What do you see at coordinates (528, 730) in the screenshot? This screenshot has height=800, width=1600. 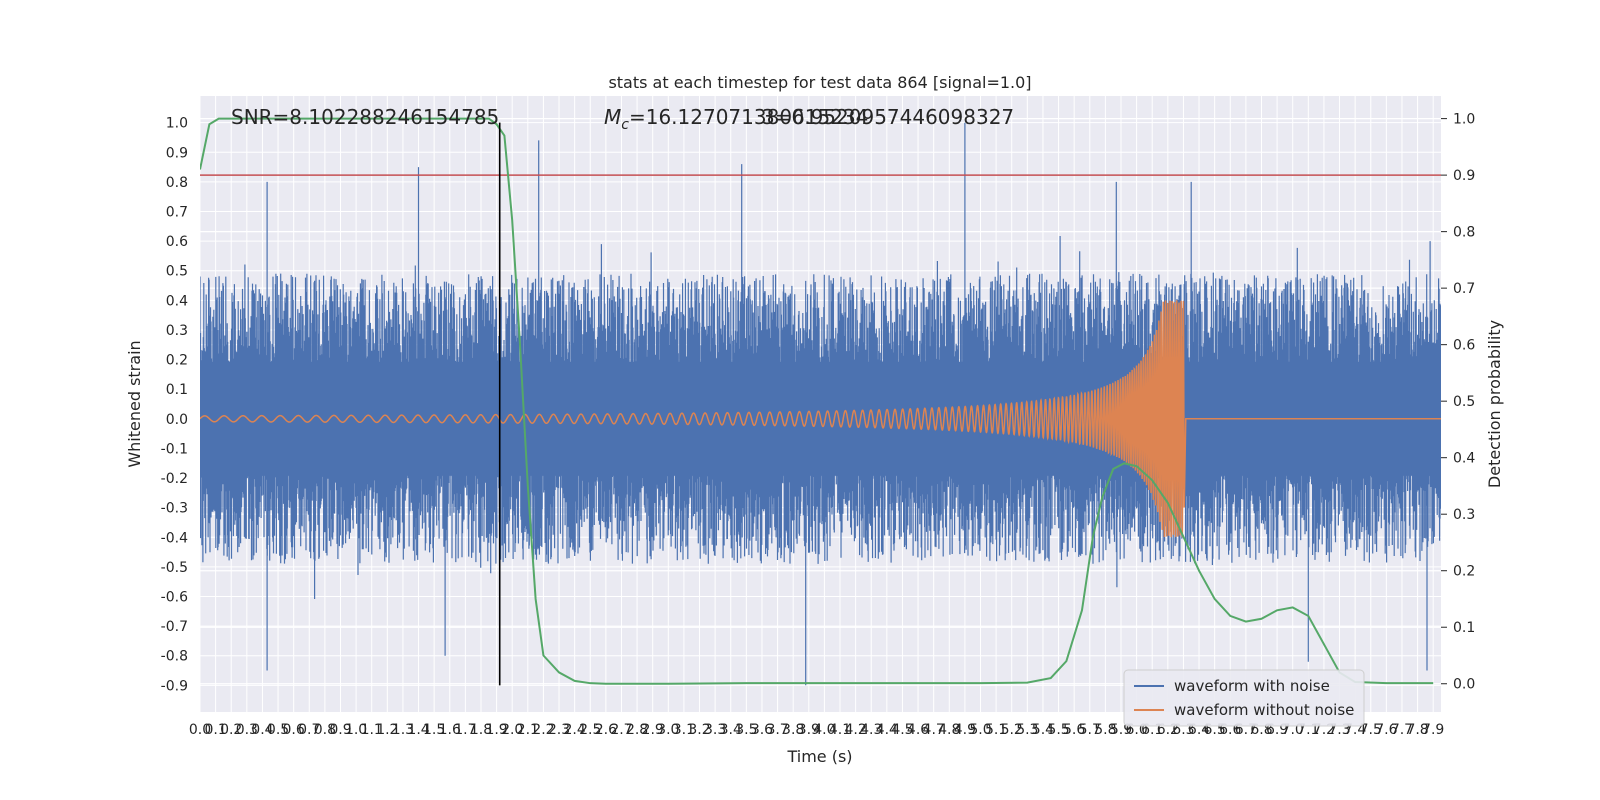 I see `x-tick-label: 2.1` at bounding box center [528, 730].